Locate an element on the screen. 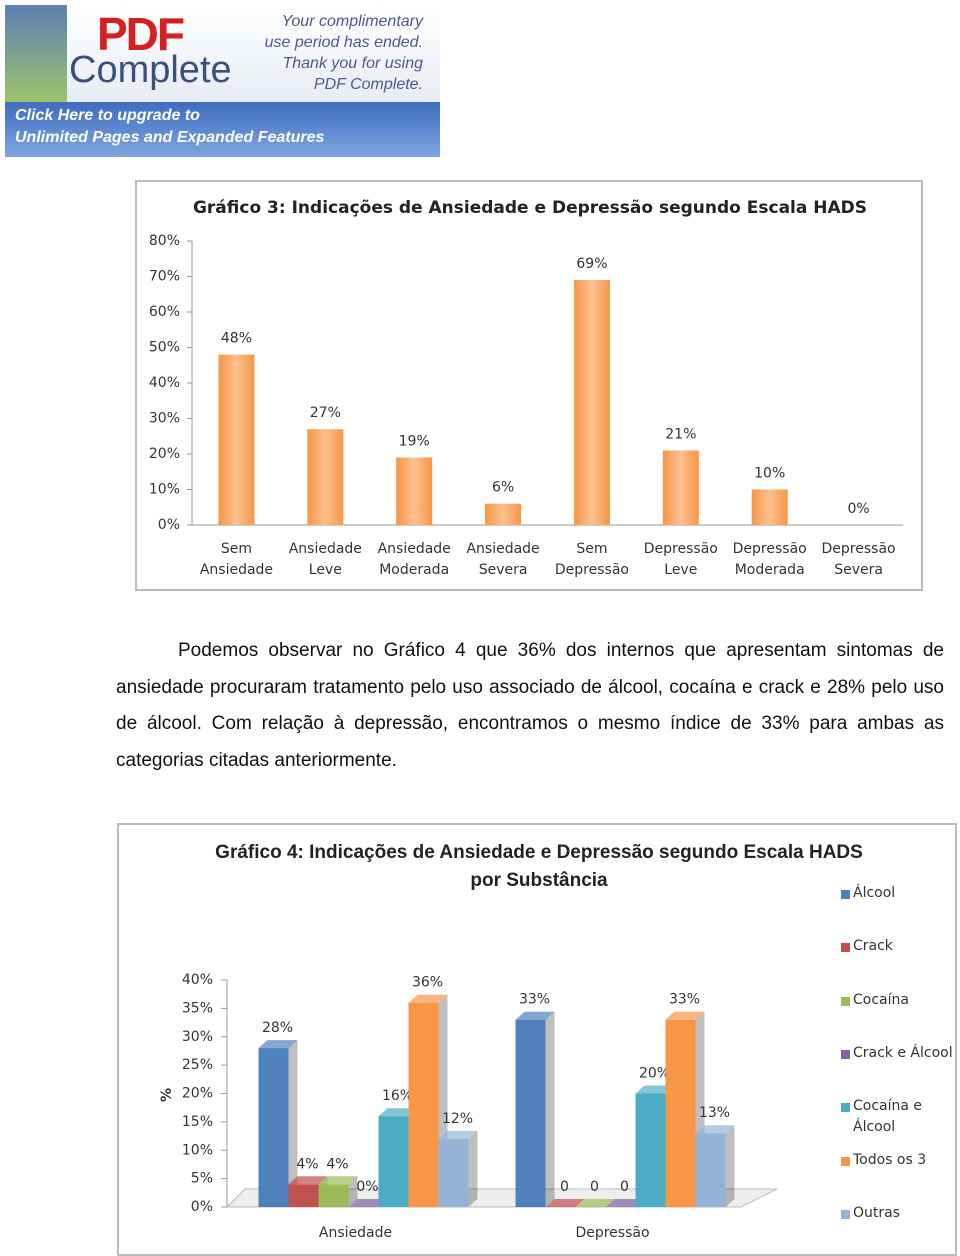 The image size is (960, 1256). logo-sub: Complete is located at coordinates (150, 70).